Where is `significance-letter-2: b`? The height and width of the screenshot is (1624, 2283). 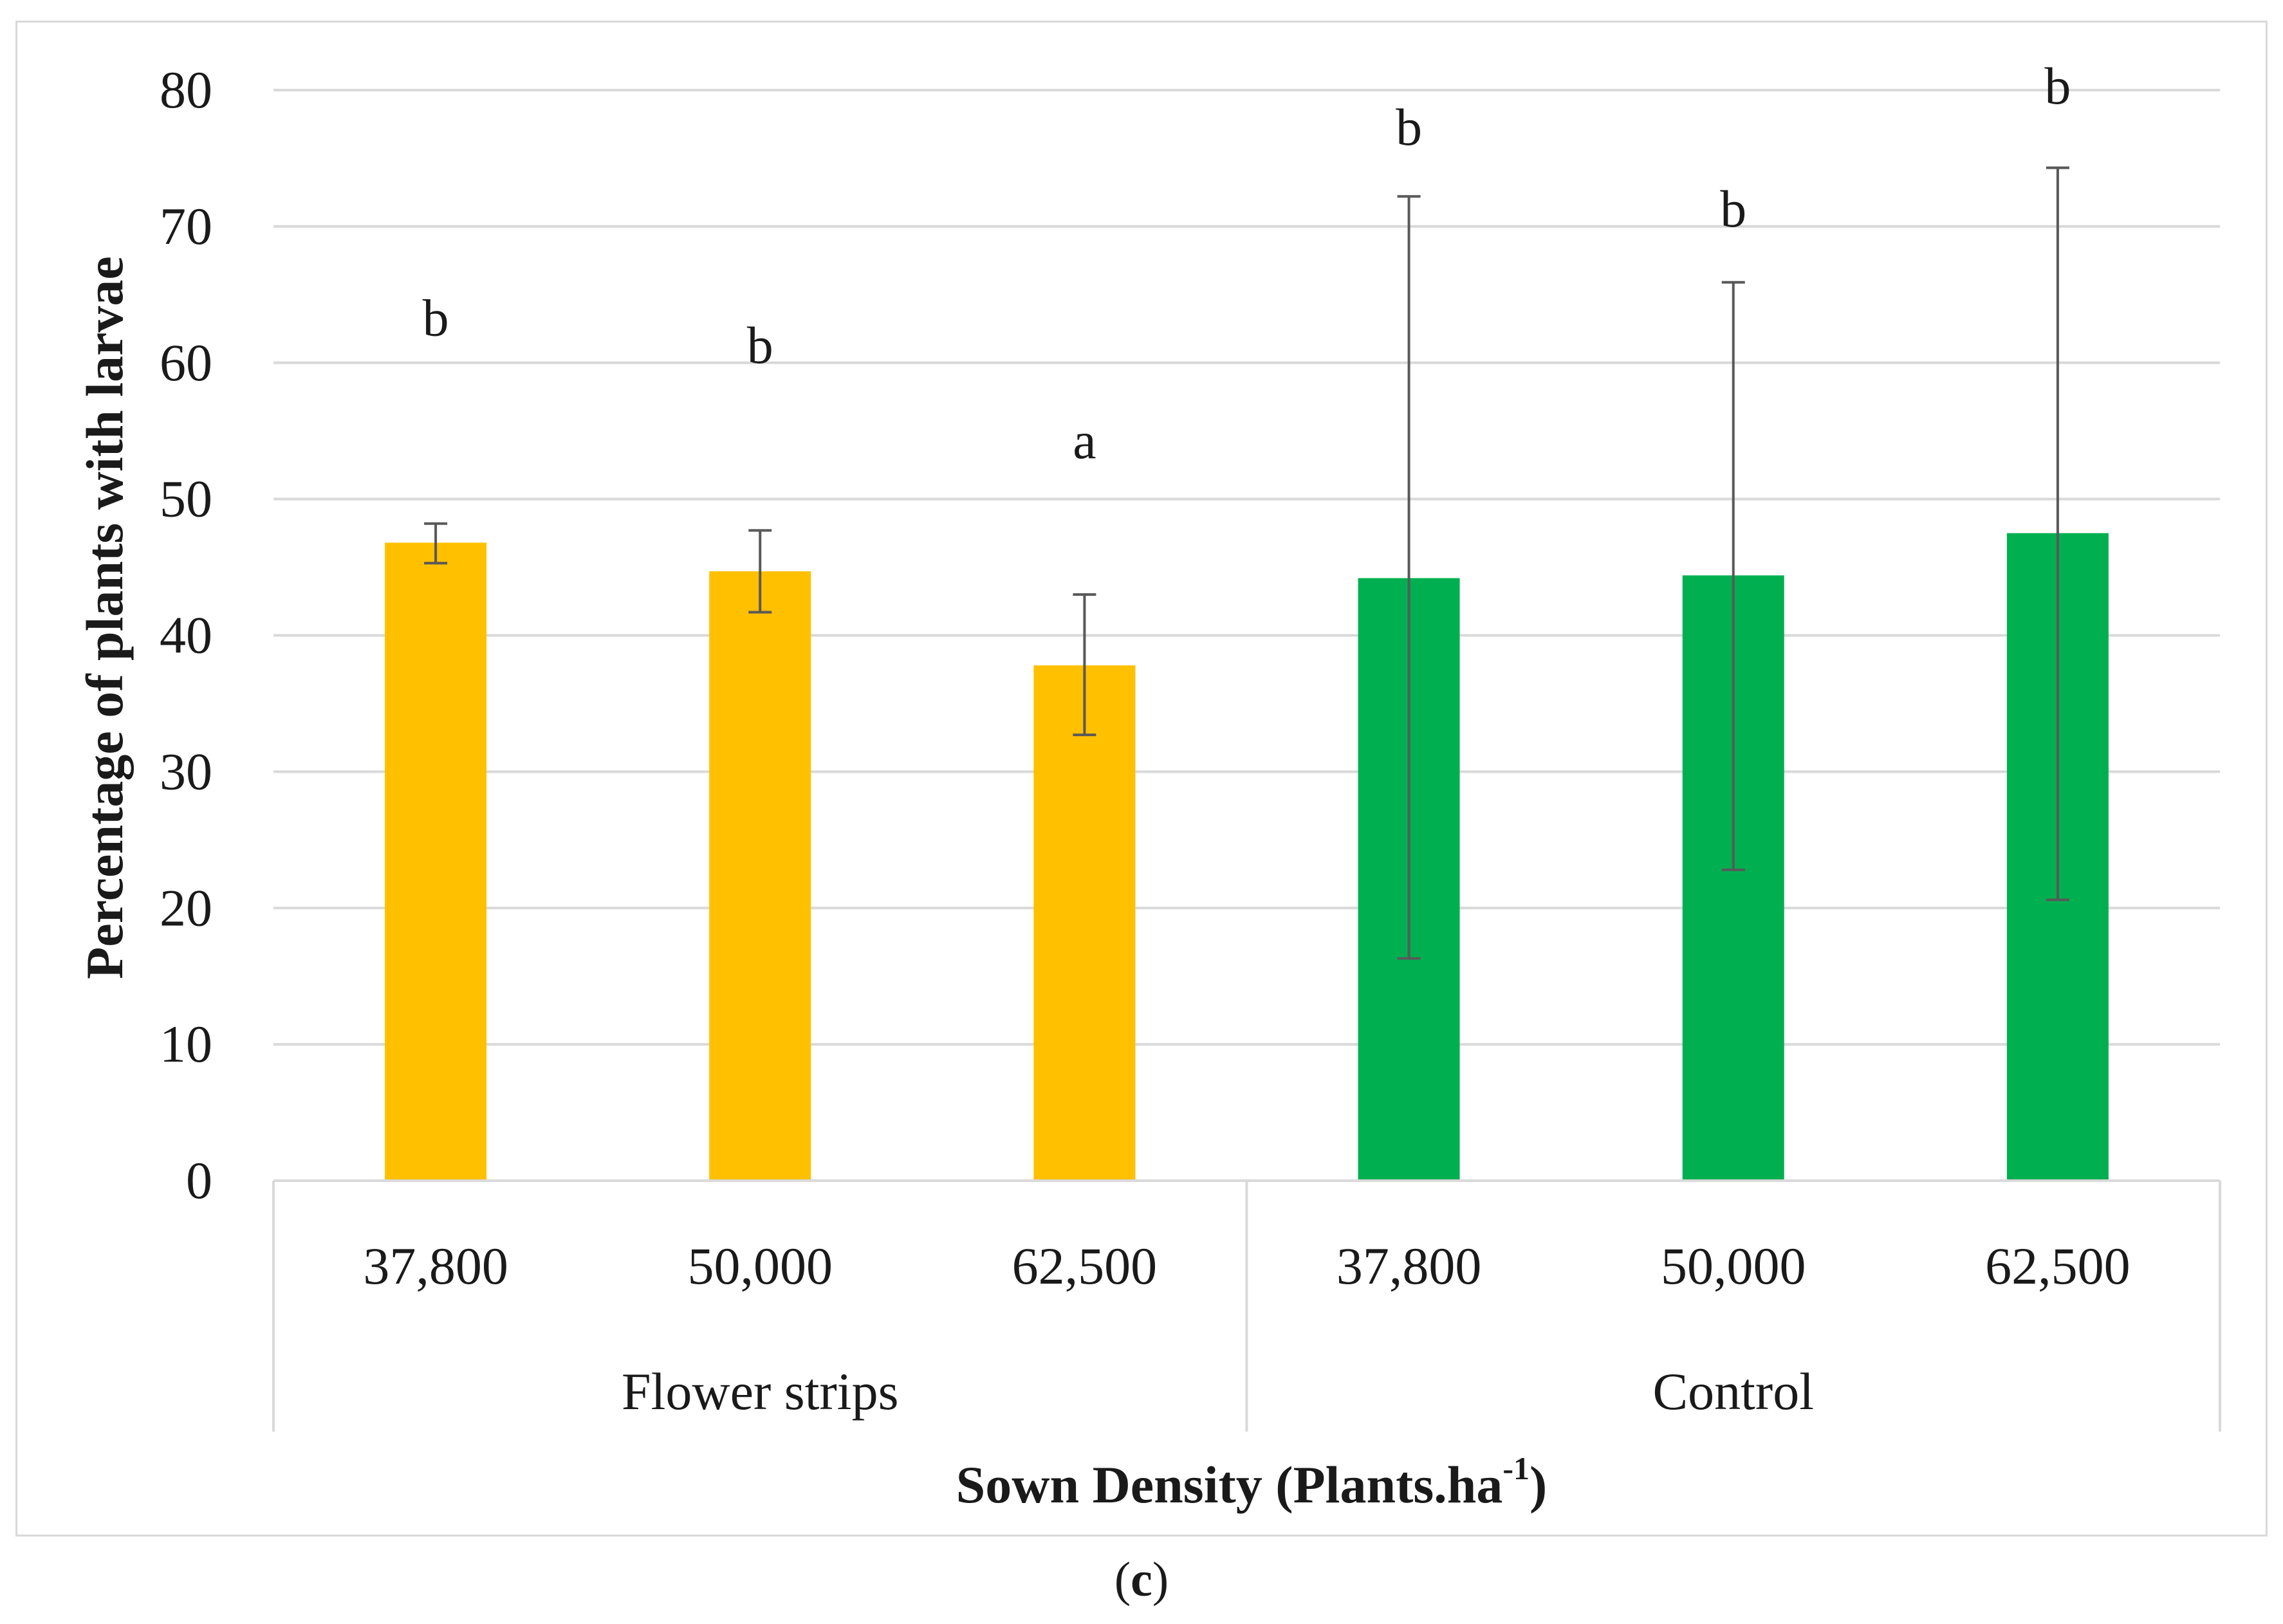
significance-letter-2: b is located at coordinates (760, 345).